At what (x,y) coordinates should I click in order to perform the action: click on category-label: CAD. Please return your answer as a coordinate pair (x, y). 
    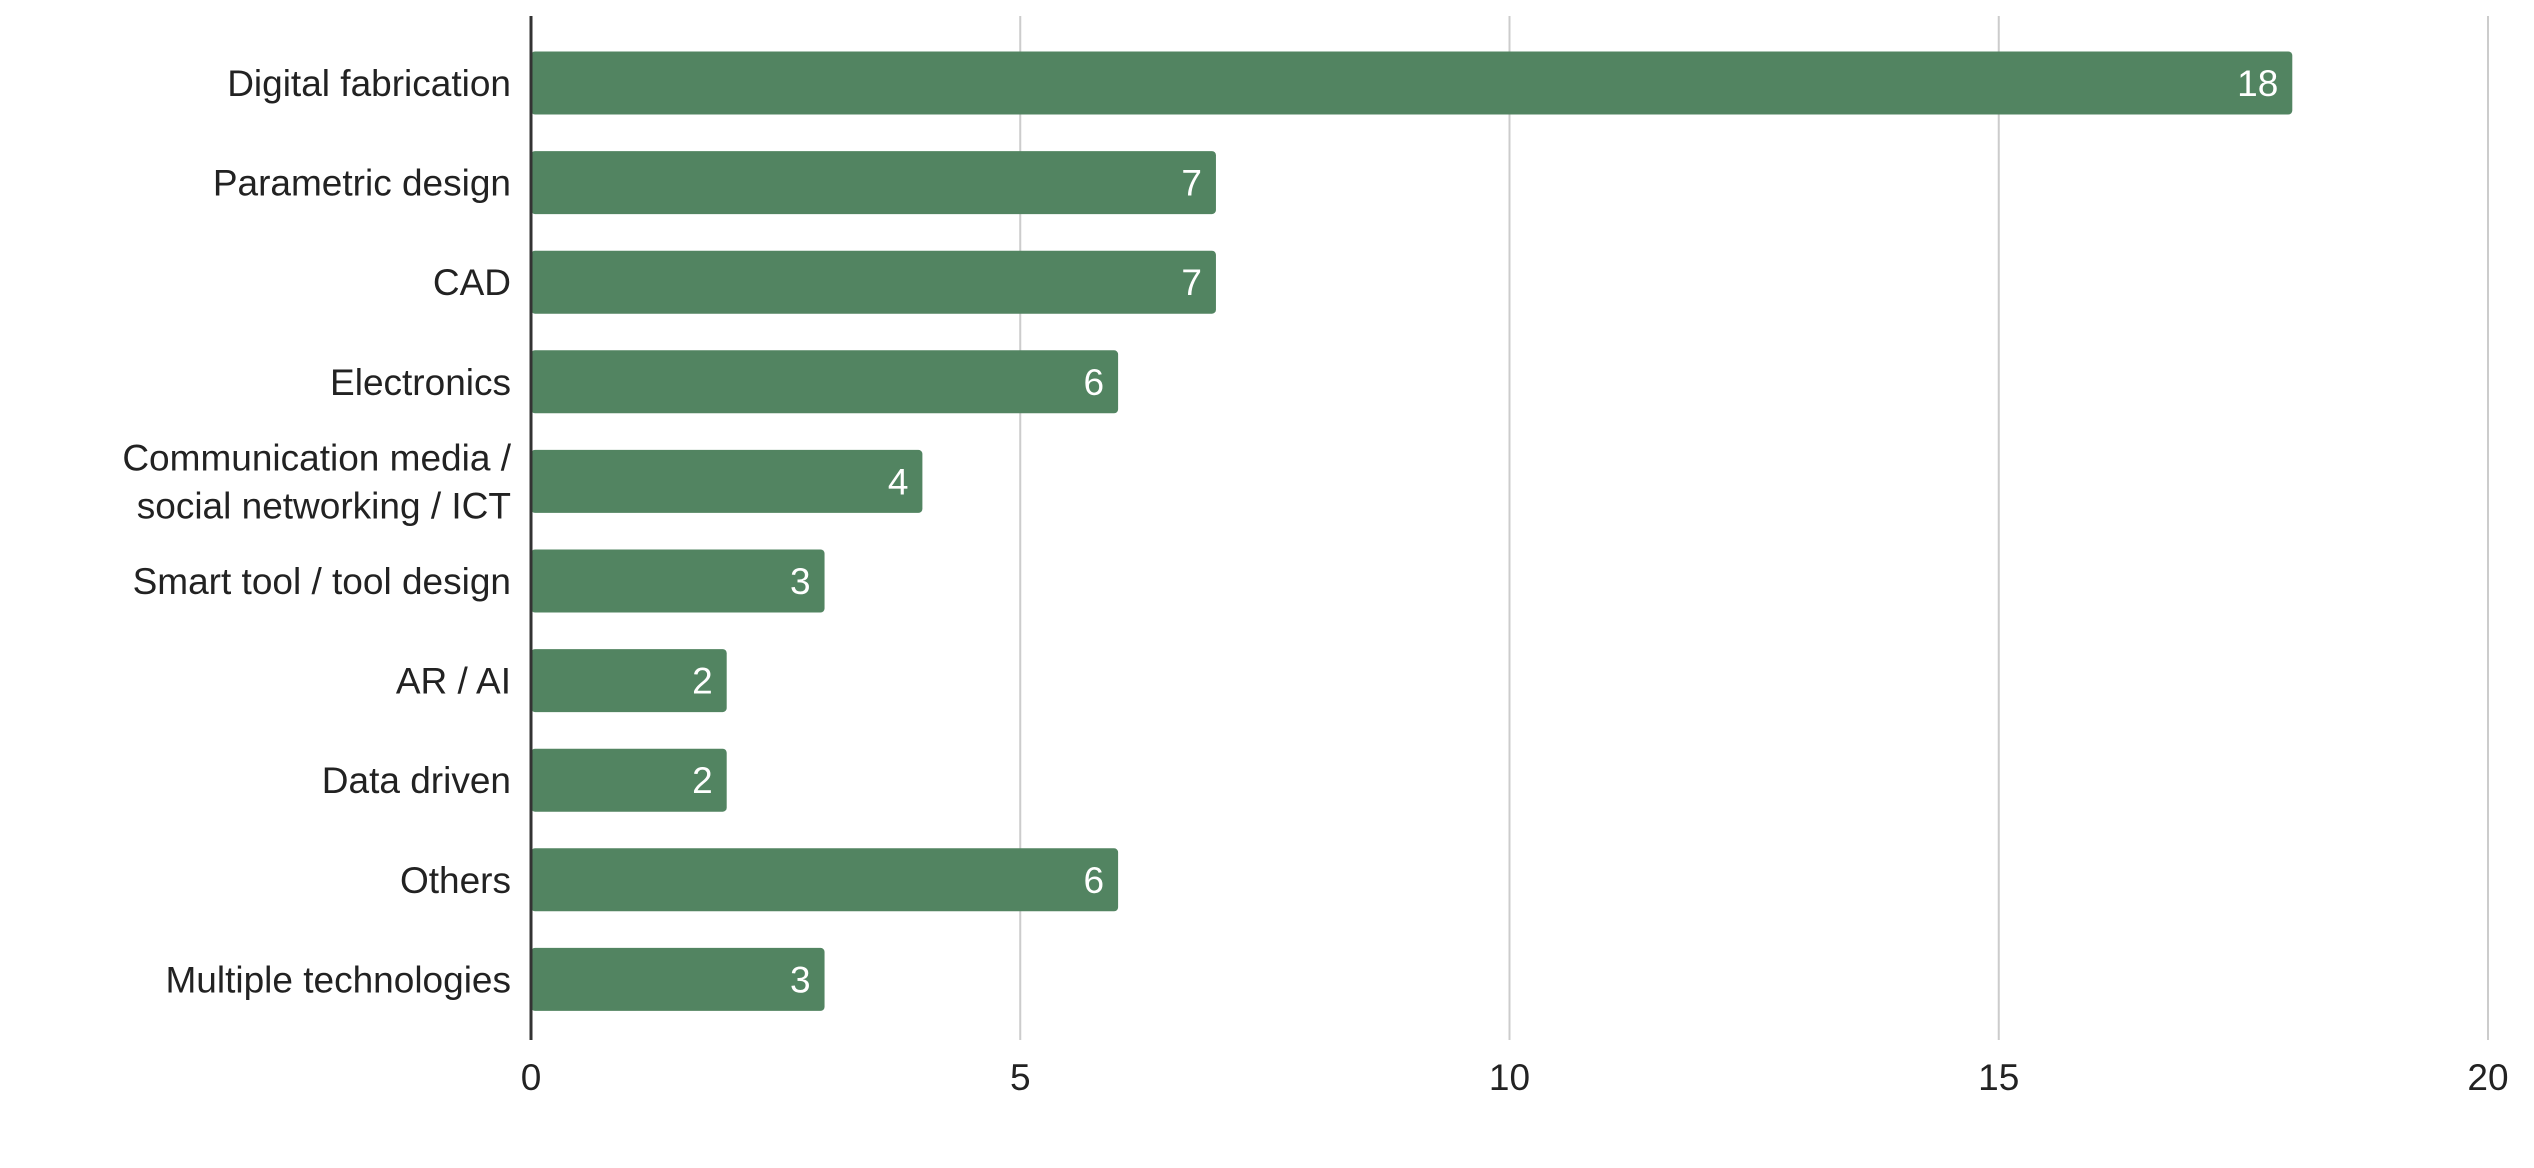
    Looking at the image, I should click on (472, 282).